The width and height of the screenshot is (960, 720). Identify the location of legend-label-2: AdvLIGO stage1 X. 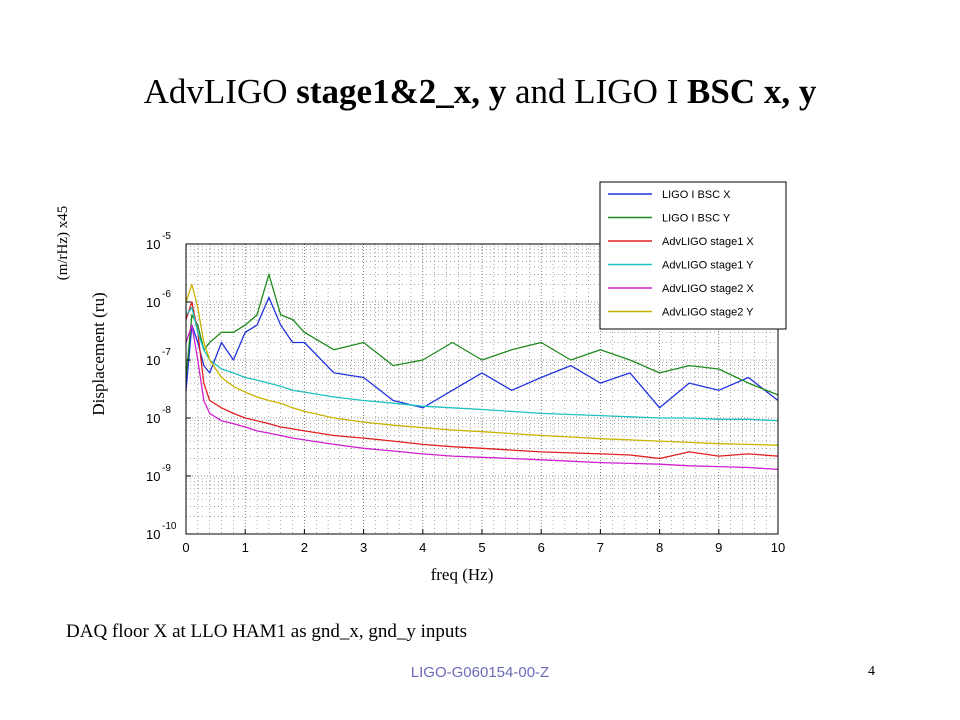
(708, 242).